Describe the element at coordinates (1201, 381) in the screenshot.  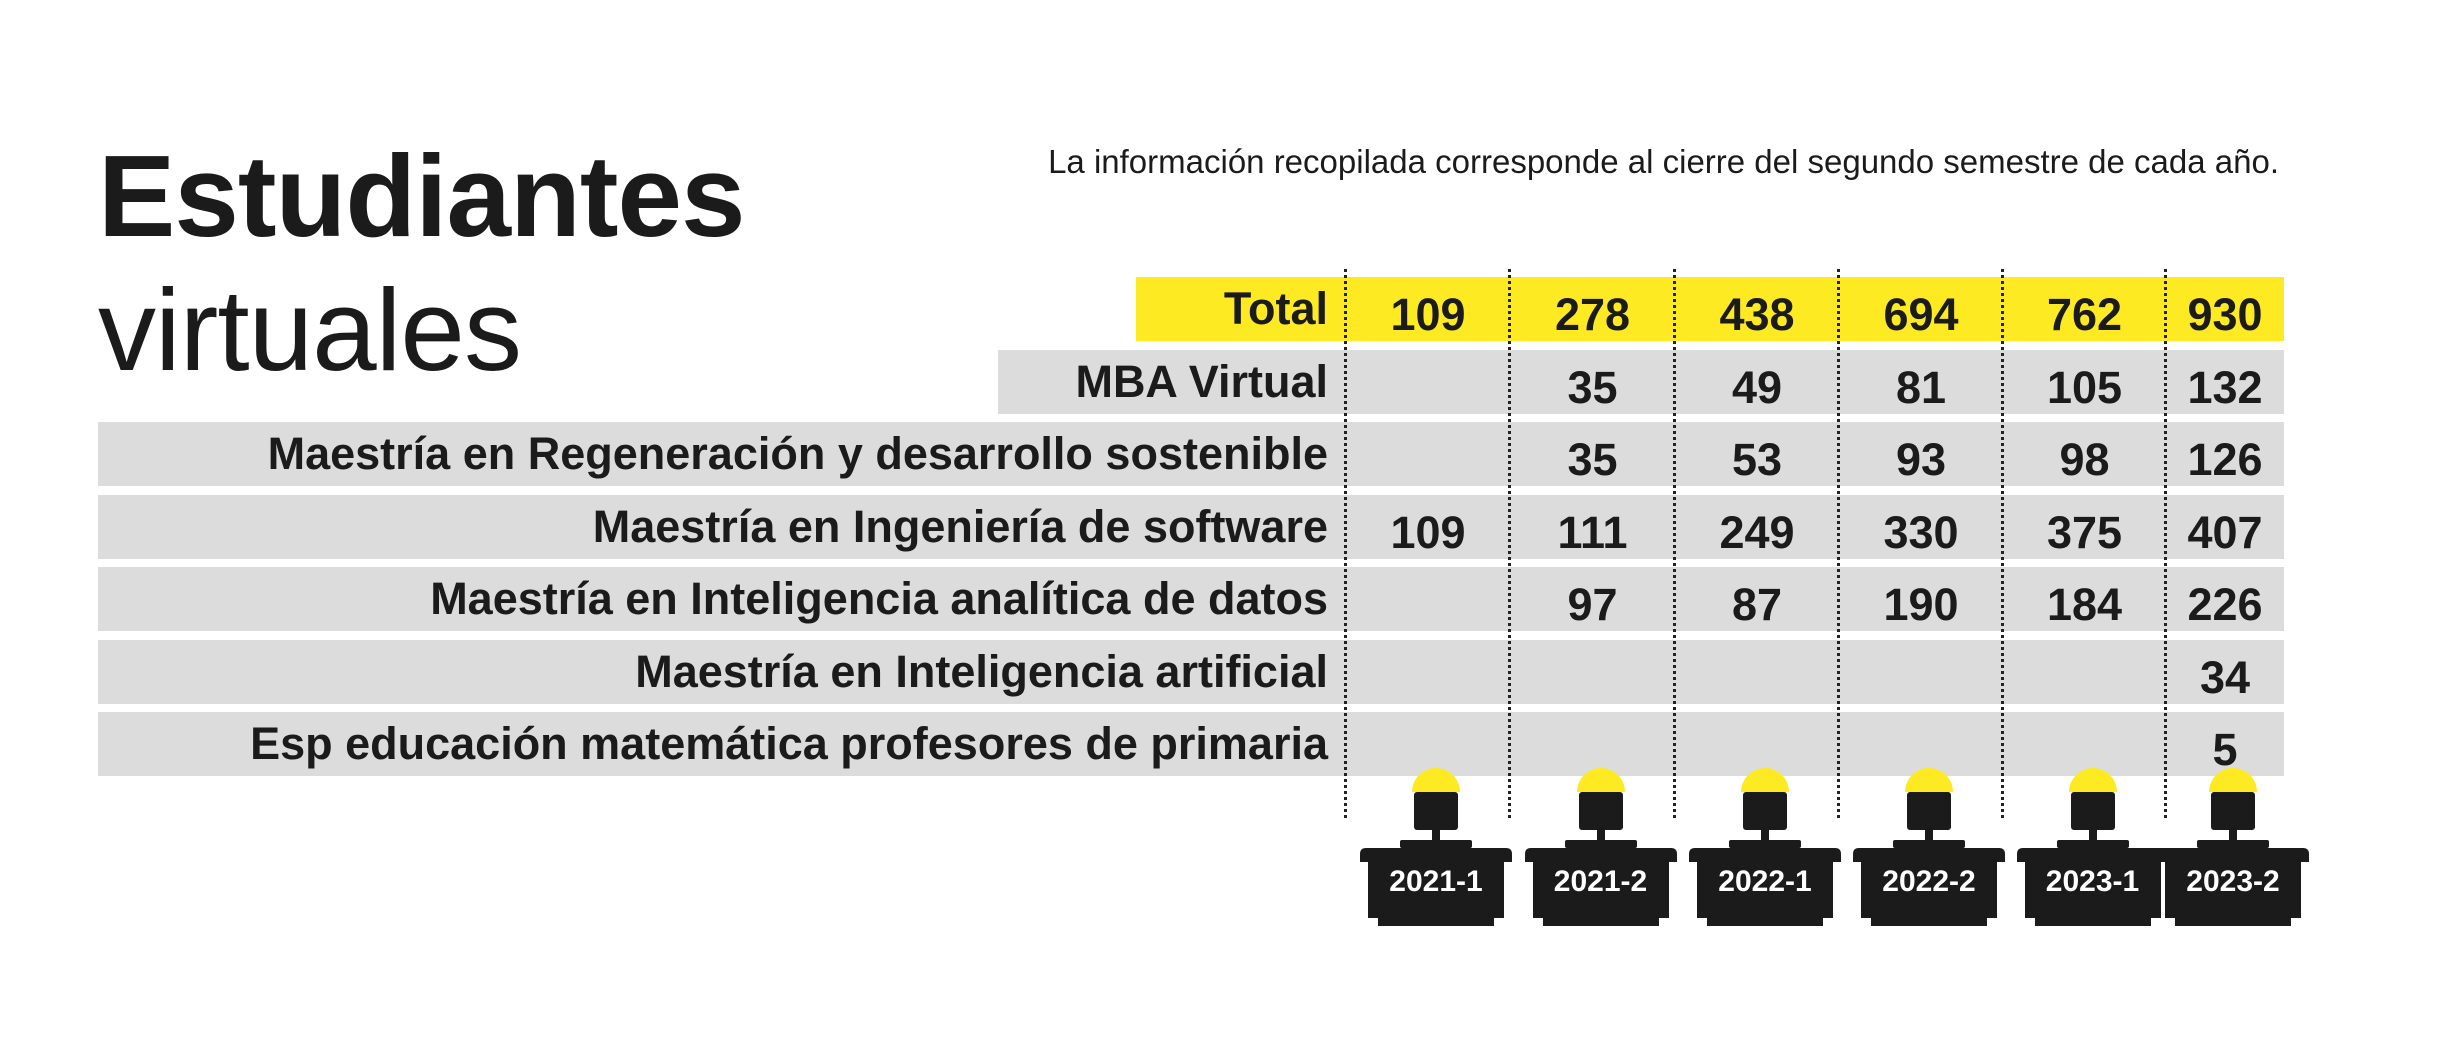
I see `row-label: MBA Virtual` at that location.